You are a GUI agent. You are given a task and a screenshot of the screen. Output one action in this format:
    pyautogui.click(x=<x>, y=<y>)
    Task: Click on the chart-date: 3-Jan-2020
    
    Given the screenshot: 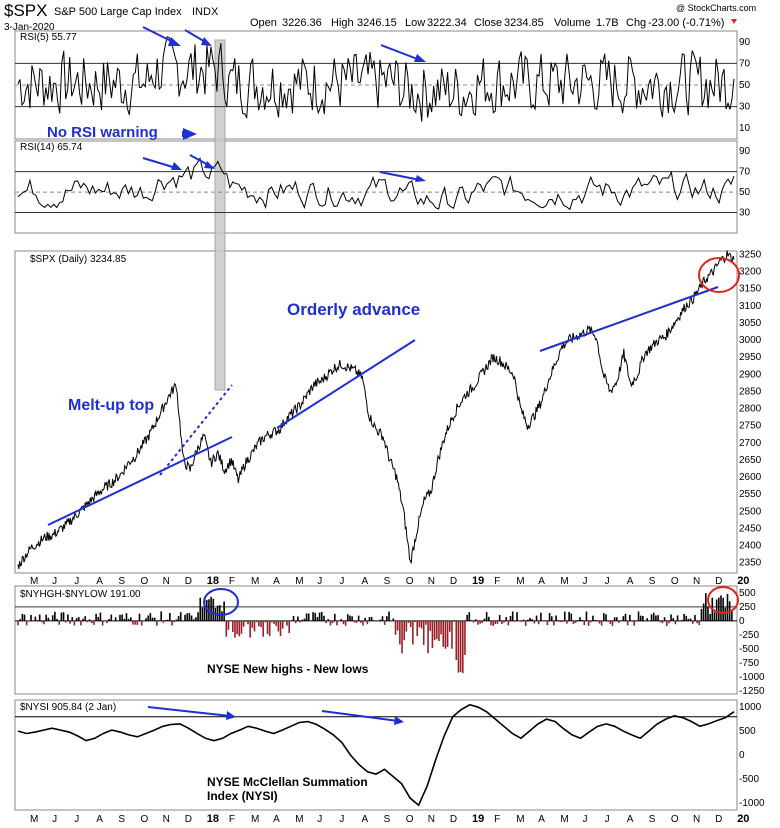 What is the action you would take?
    pyautogui.click(x=29, y=27)
    